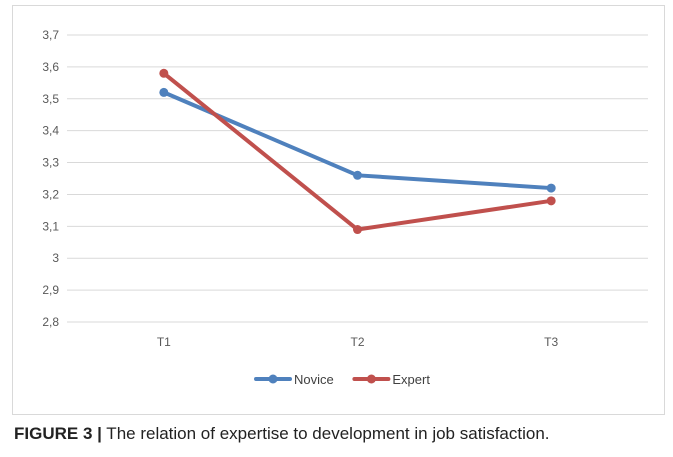 The height and width of the screenshot is (457, 673). What do you see at coordinates (164, 342) in the screenshot?
I see `x-tick-label: T1` at bounding box center [164, 342].